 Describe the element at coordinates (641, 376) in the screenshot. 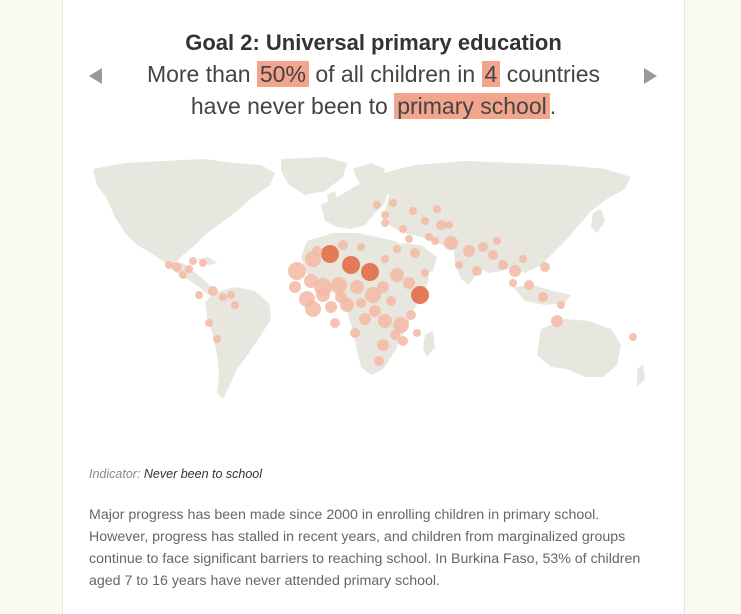

I see `new-zealand` at that location.